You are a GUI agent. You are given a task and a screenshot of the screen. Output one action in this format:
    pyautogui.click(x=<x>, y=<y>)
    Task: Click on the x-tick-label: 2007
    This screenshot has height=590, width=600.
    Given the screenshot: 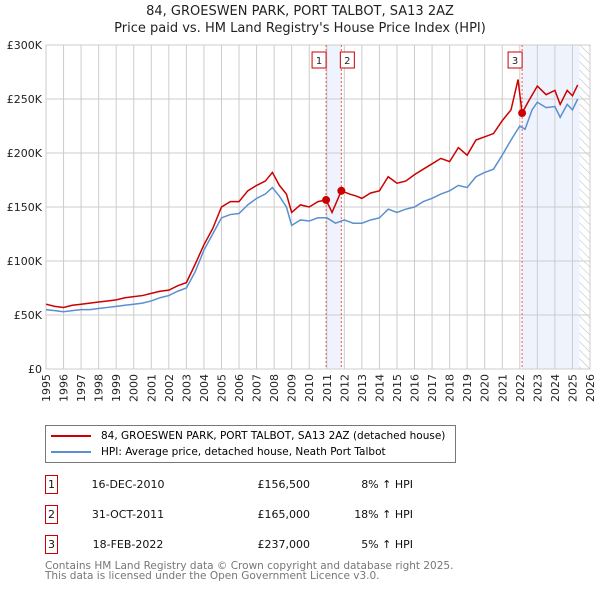 What is the action you would take?
    pyautogui.click(x=257, y=388)
    